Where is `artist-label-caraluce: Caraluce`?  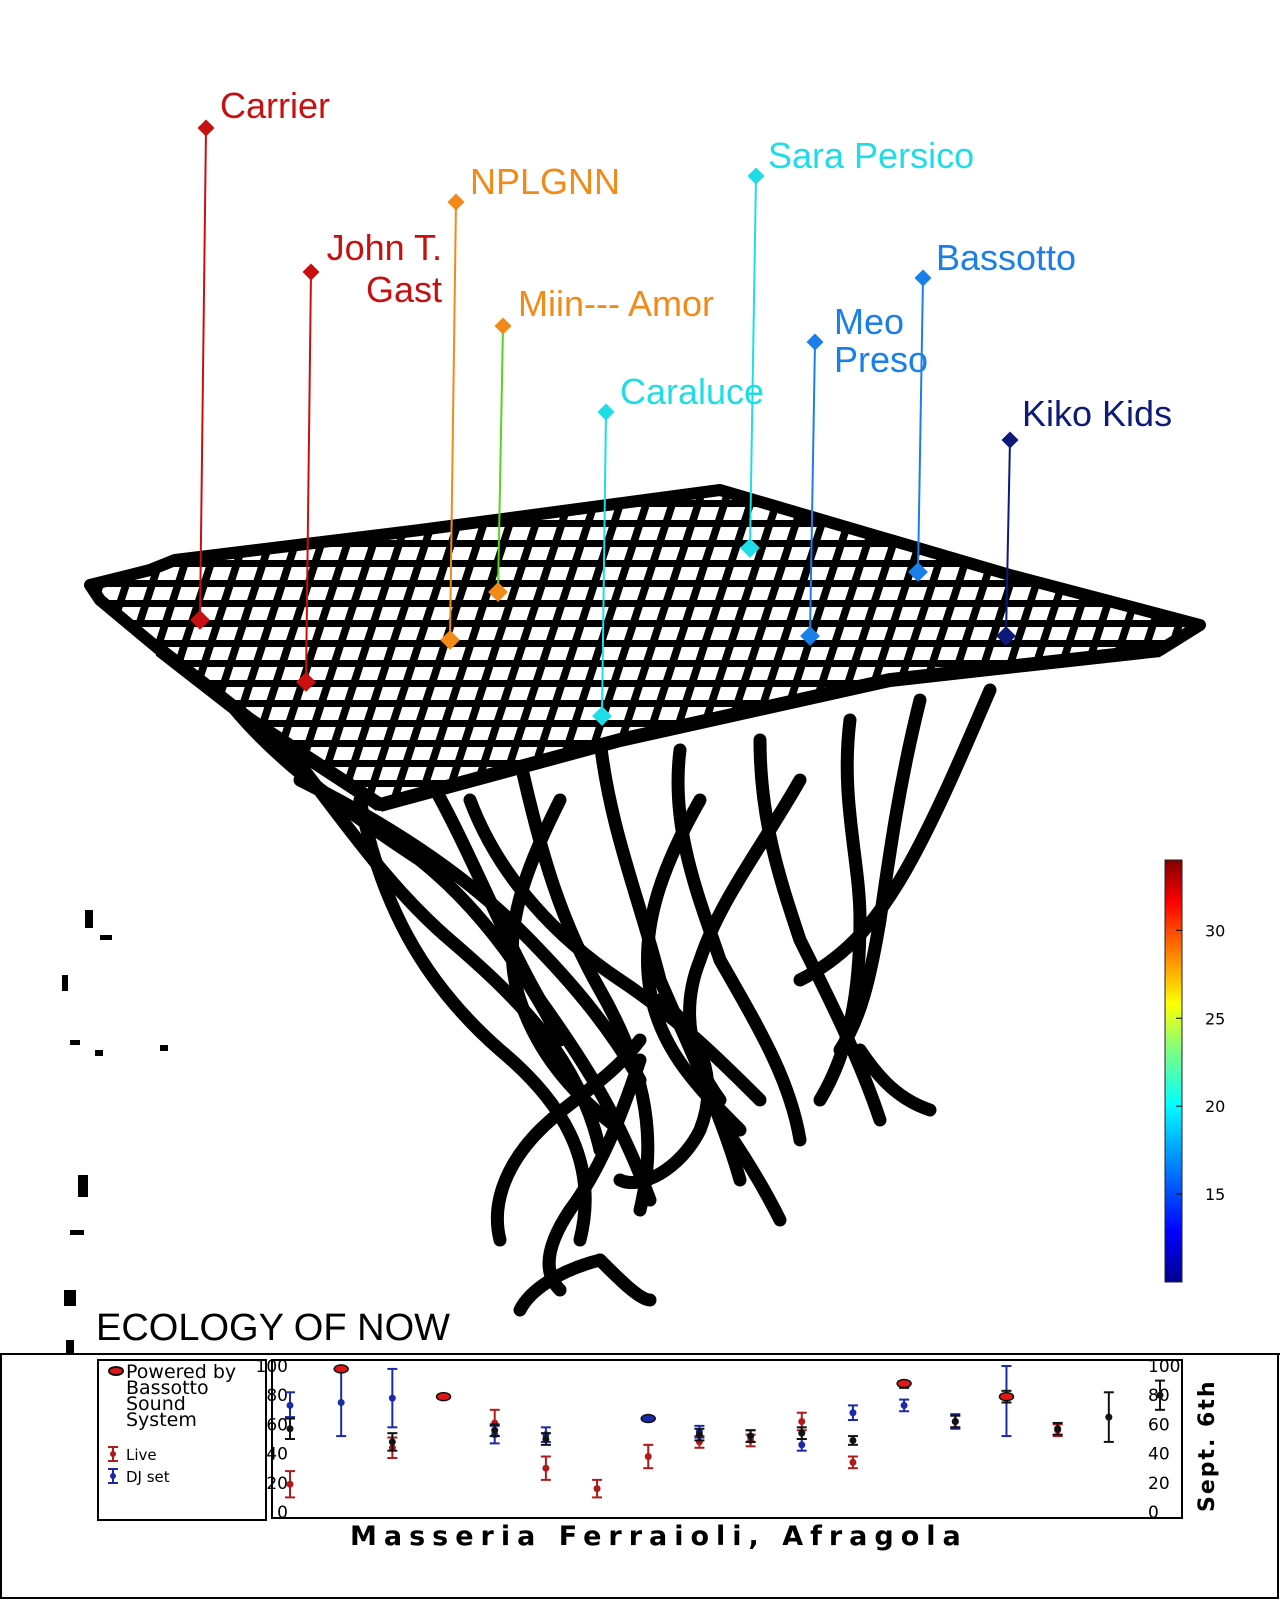 artist-label-caraluce: Caraluce is located at coordinates (692, 391).